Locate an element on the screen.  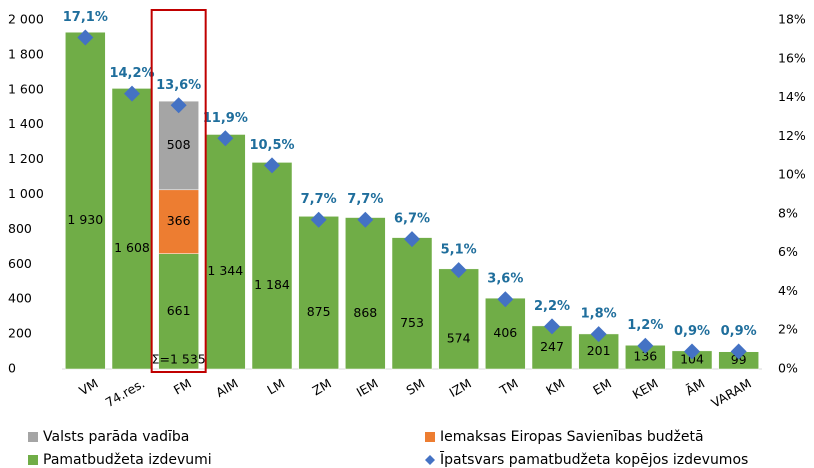
value-label: 136 is located at coordinates (645, 356).